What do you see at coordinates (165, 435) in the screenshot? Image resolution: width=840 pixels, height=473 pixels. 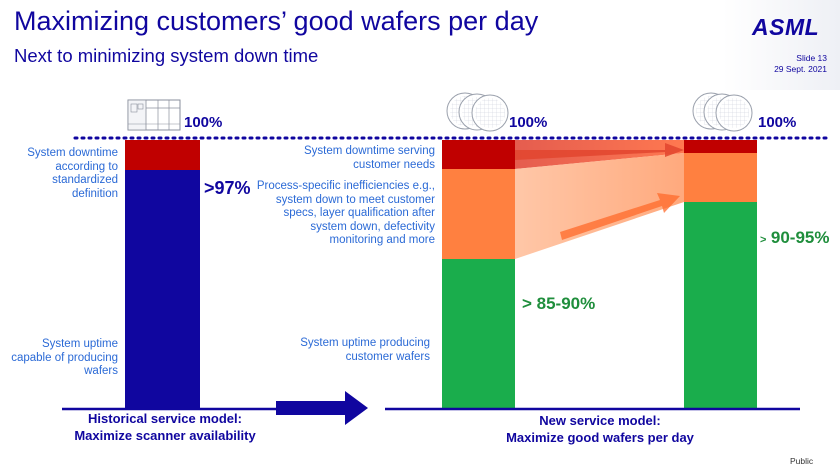 I see `historical-caption-line2: Maximize scanner availability` at bounding box center [165, 435].